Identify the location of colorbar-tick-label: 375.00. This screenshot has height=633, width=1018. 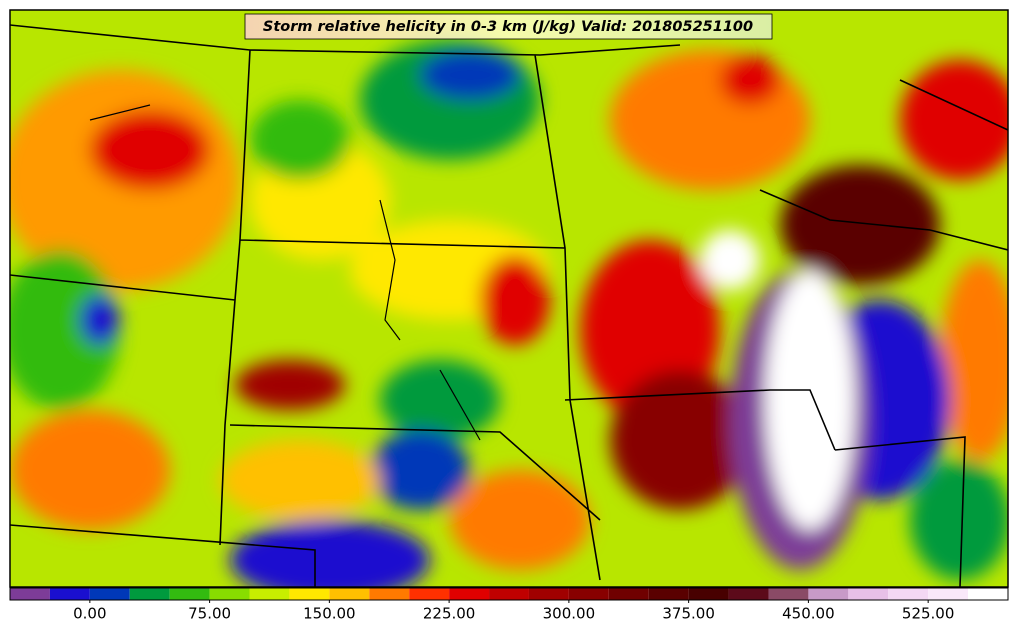
(688, 614).